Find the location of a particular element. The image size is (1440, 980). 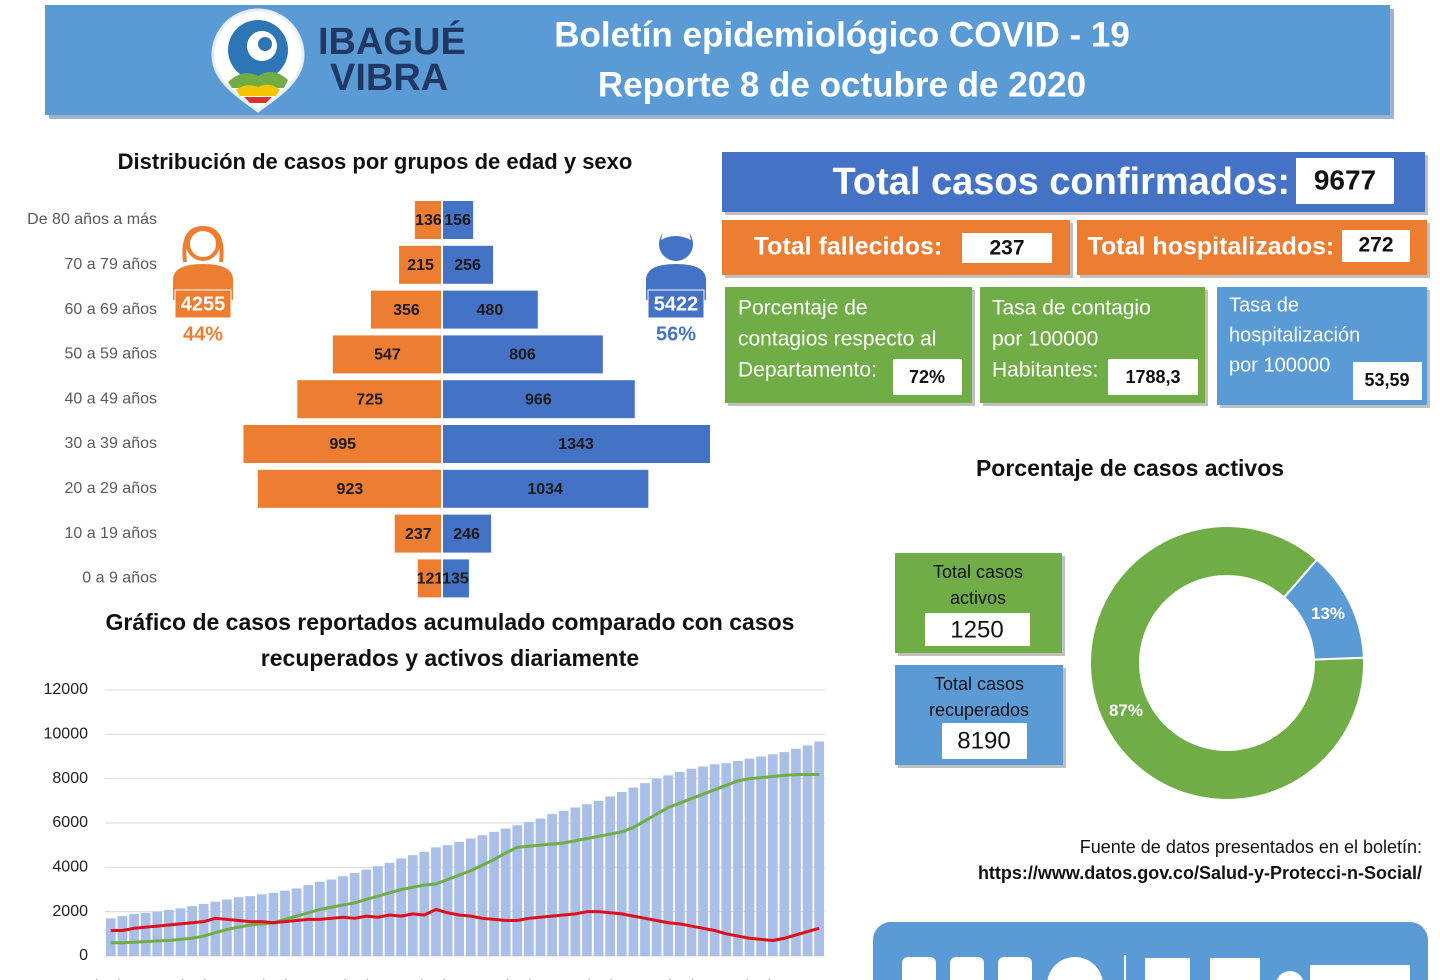

category-label: 40 a 49 años is located at coordinates (110, 398).